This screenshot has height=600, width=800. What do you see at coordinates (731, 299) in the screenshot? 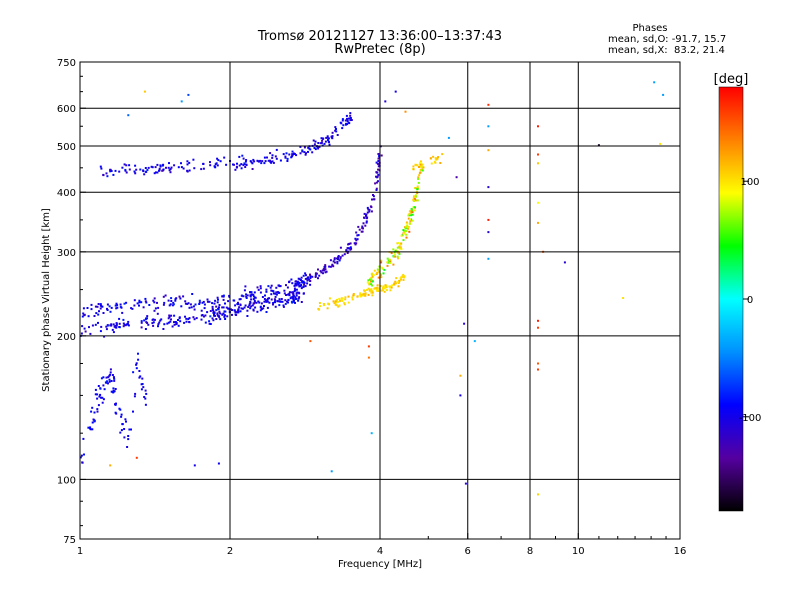
I see `colorbar` at bounding box center [731, 299].